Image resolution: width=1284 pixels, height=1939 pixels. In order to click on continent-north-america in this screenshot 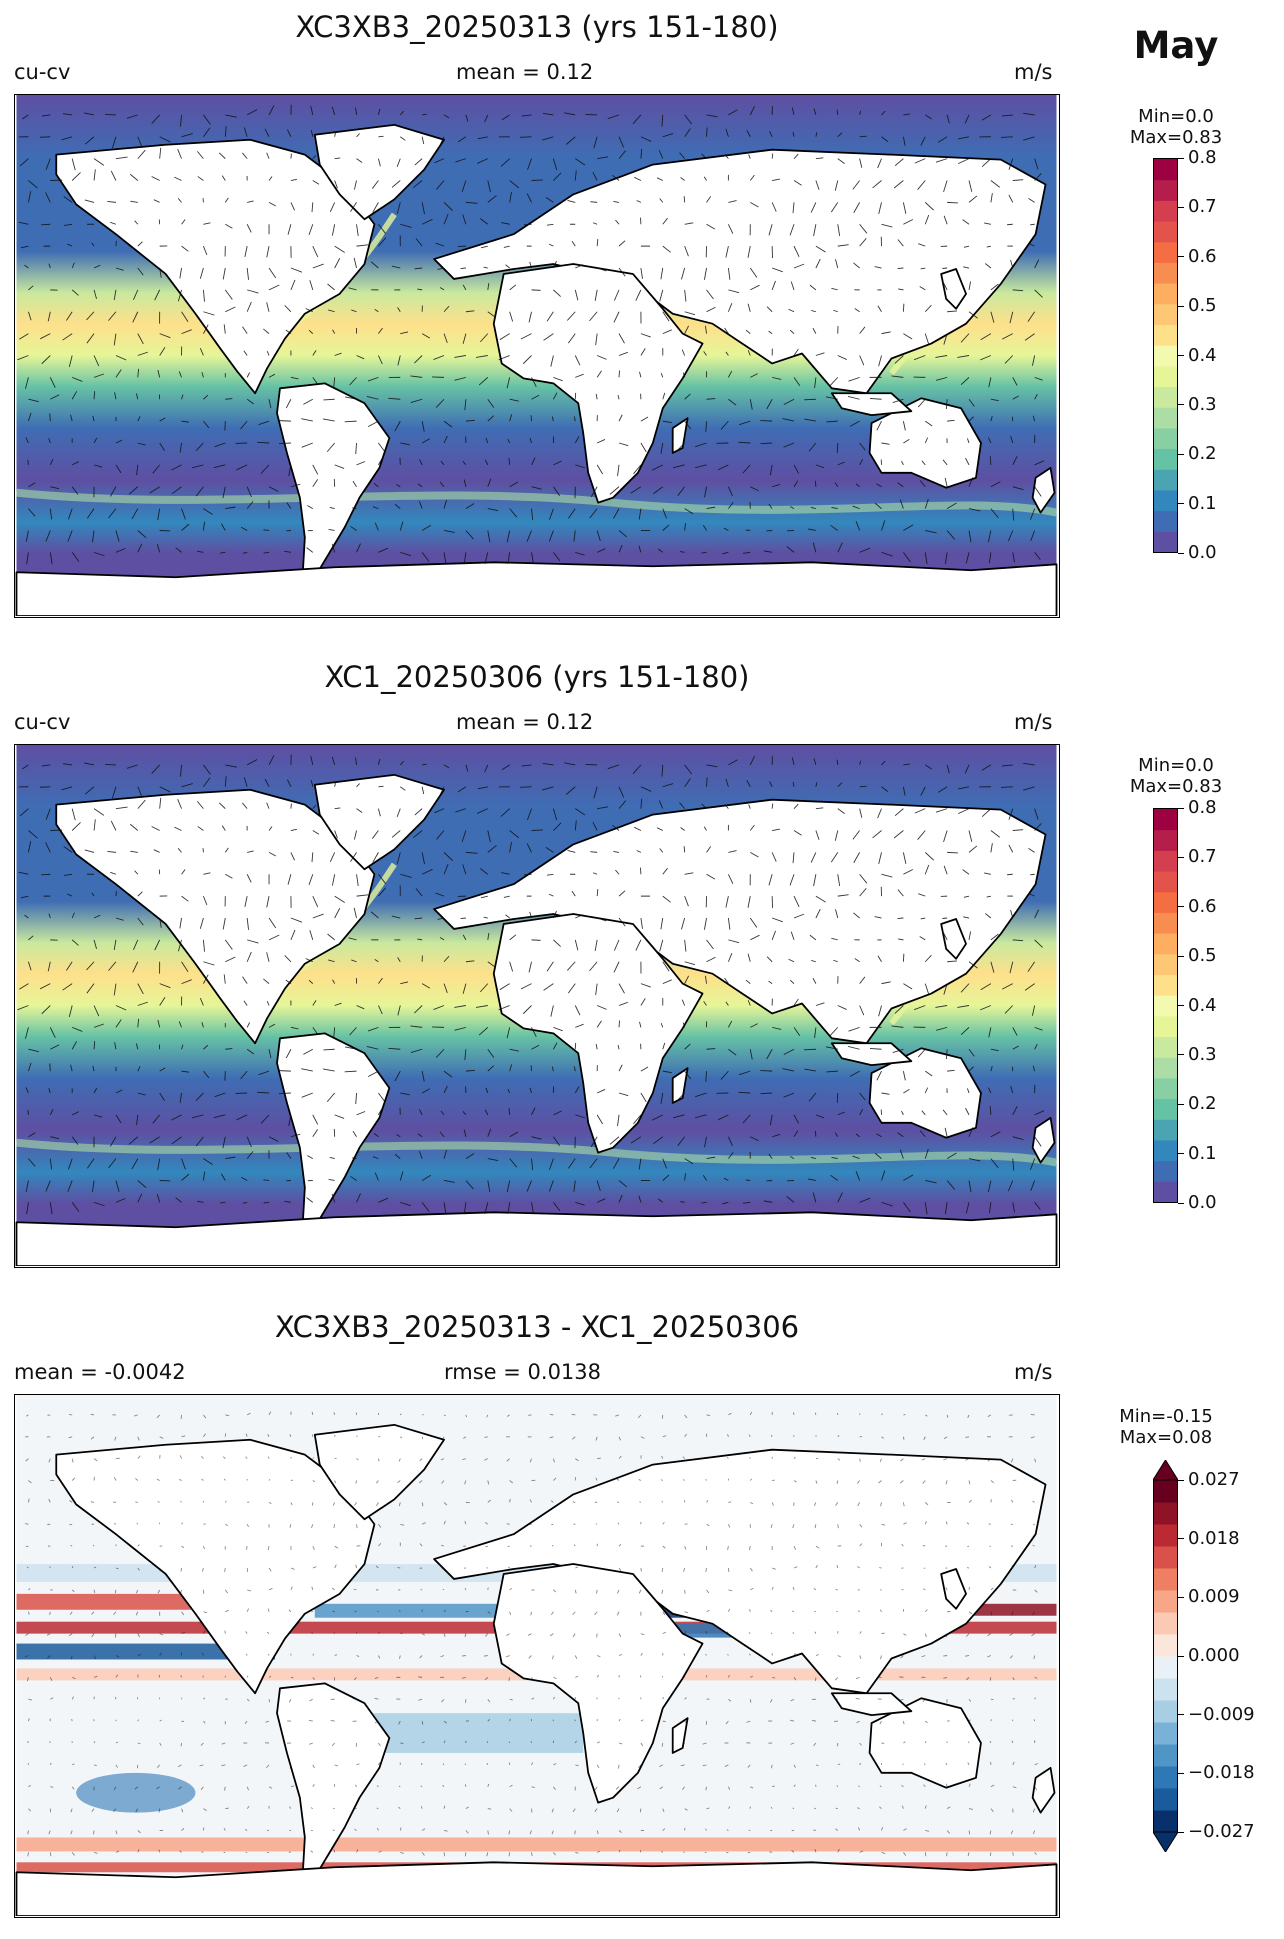, I will do `click(215, 266)`.